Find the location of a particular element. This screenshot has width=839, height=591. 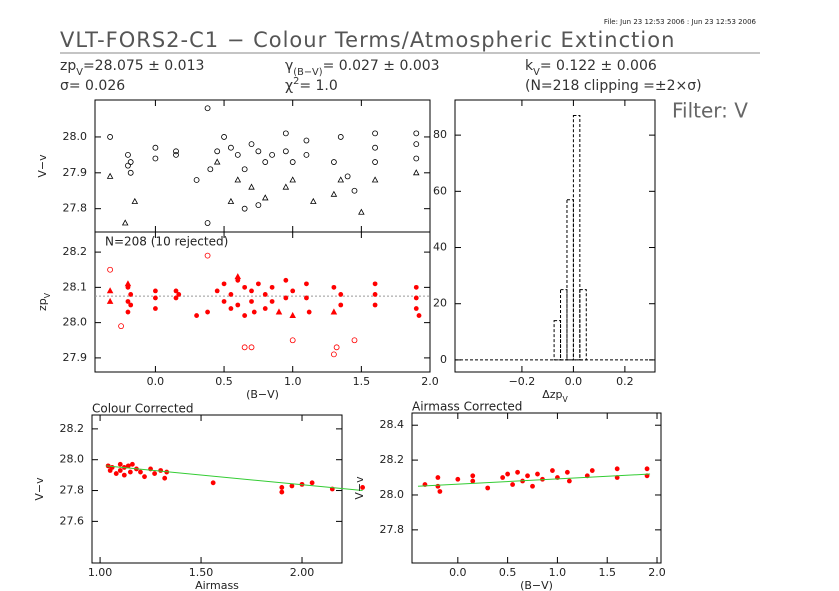

y-axis-label: V−v is located at coordinates (39, 489).